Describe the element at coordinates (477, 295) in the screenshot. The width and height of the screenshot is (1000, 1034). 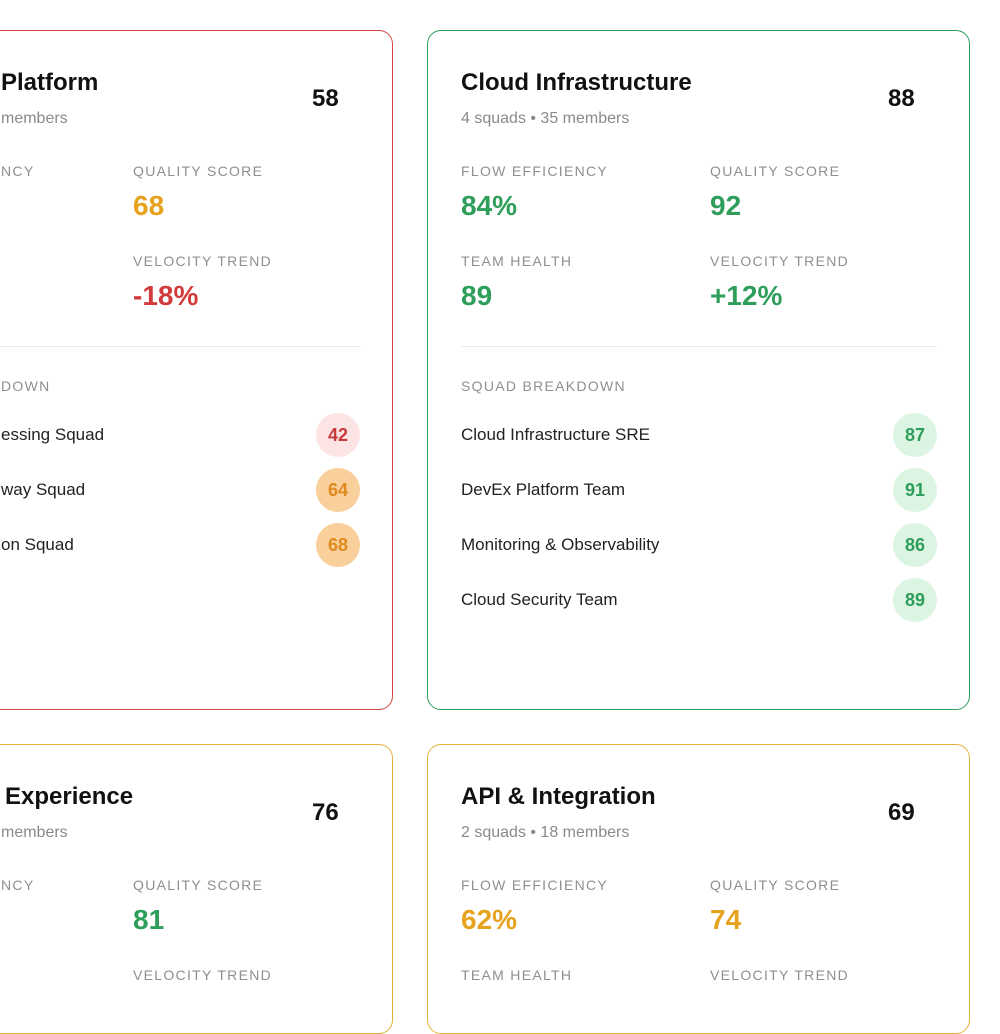
I see `metric-value-health: 89` at that location.